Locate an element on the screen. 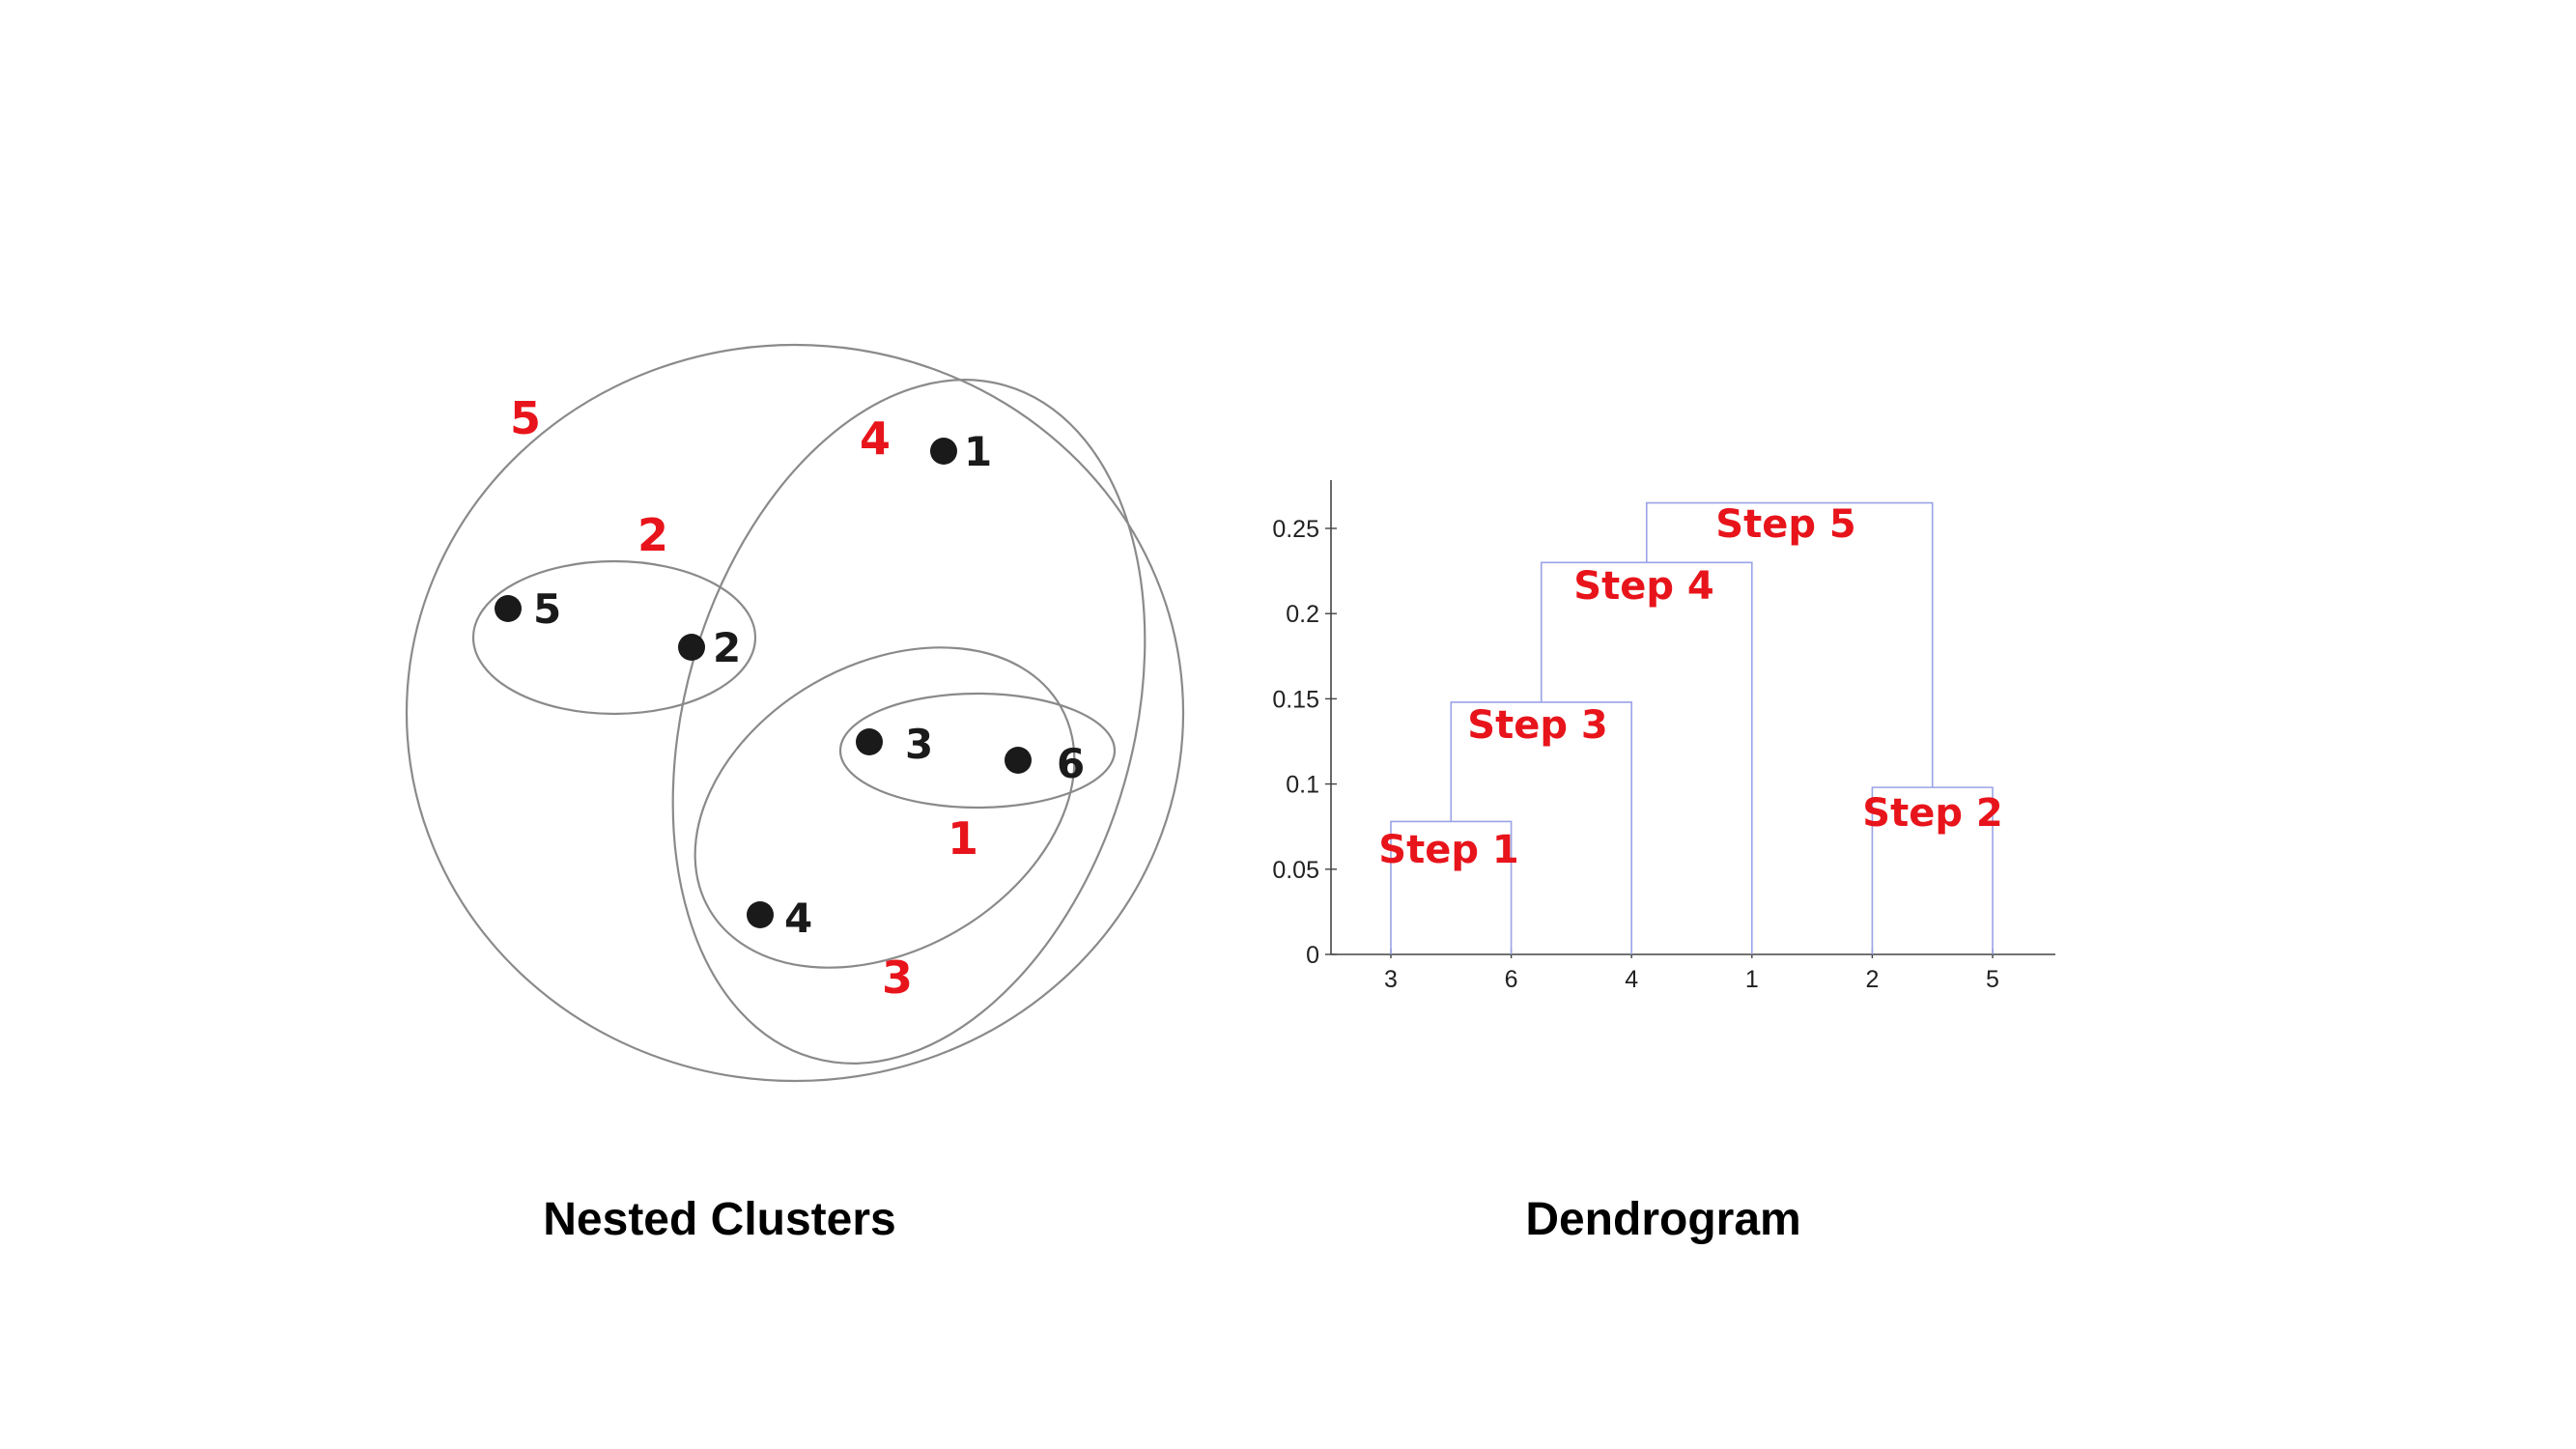 This screenshot has width=2576, height=1449. point-1-label: 1 is located at coordinates (978, 451).